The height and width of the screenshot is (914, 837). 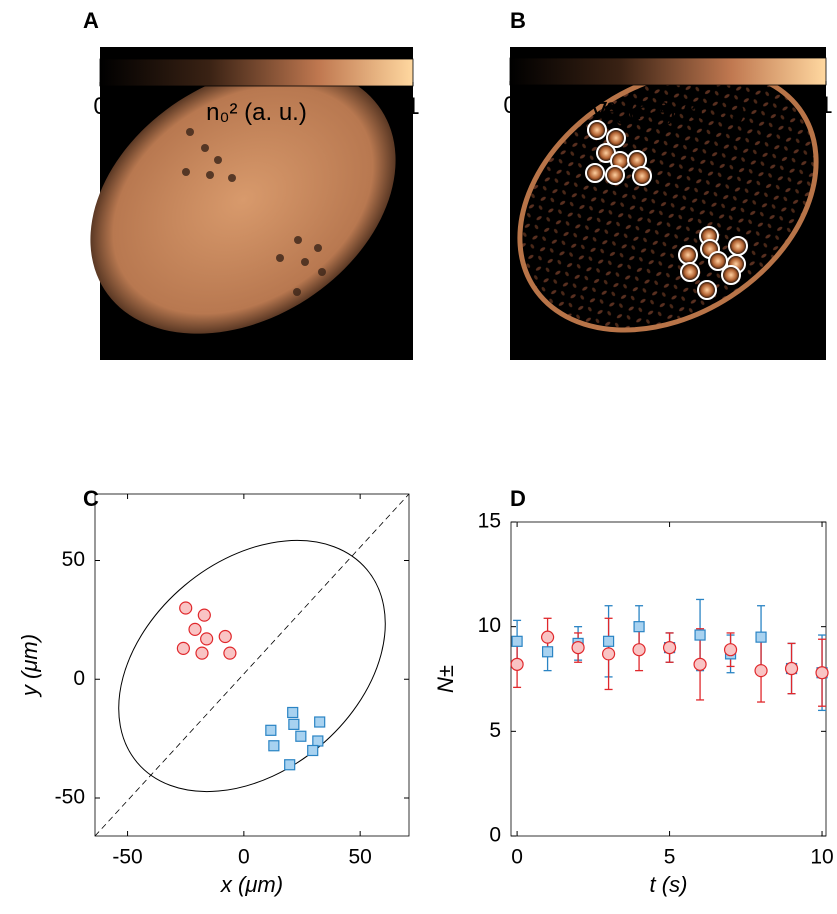 What do you see at coordinates (518, 20) in the screenshot?
I see `panel-letter: B` at bounding box center [518, 20].